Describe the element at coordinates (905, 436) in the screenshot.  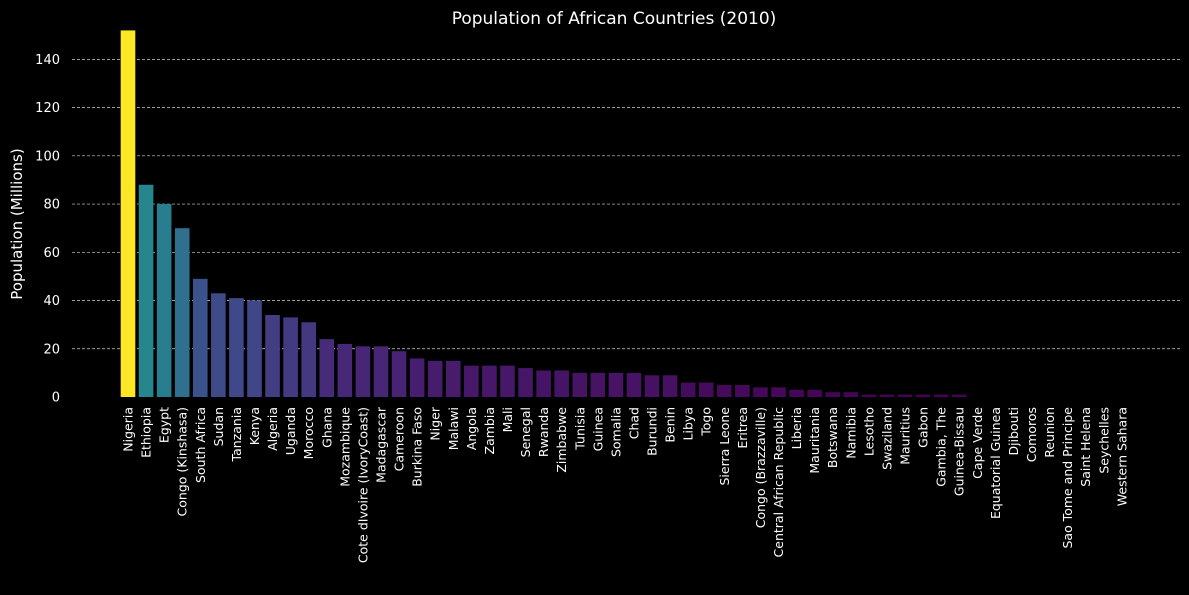
I see `x-tick-label: Mauritius` at that location.